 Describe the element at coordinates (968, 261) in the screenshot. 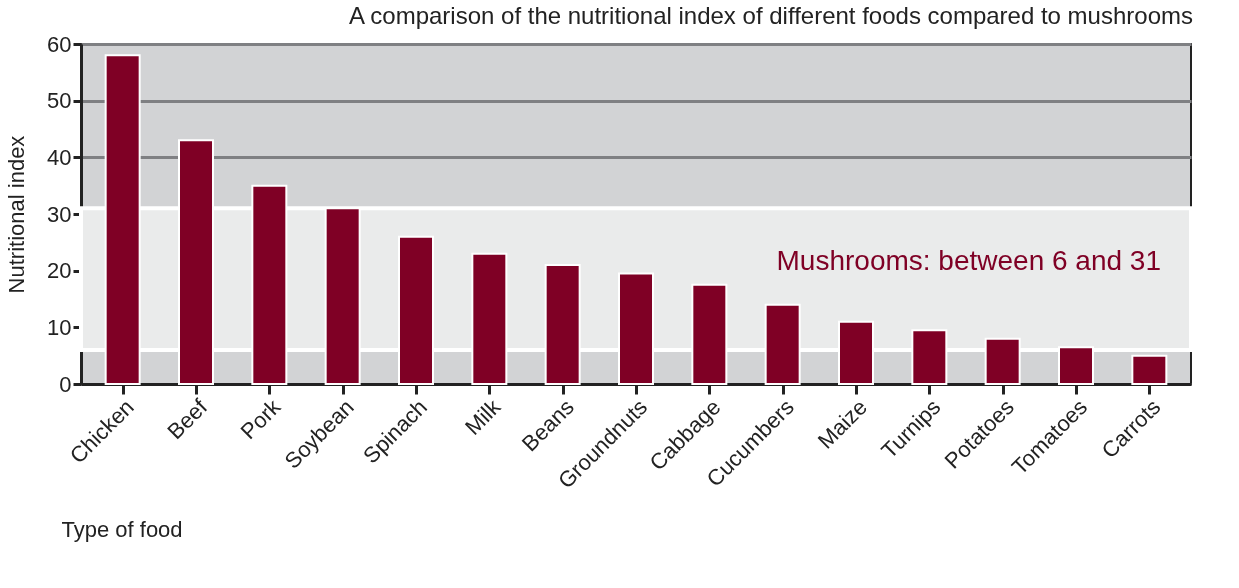

I see `band-label: Mushrooms: between 6 and 31` at that location.